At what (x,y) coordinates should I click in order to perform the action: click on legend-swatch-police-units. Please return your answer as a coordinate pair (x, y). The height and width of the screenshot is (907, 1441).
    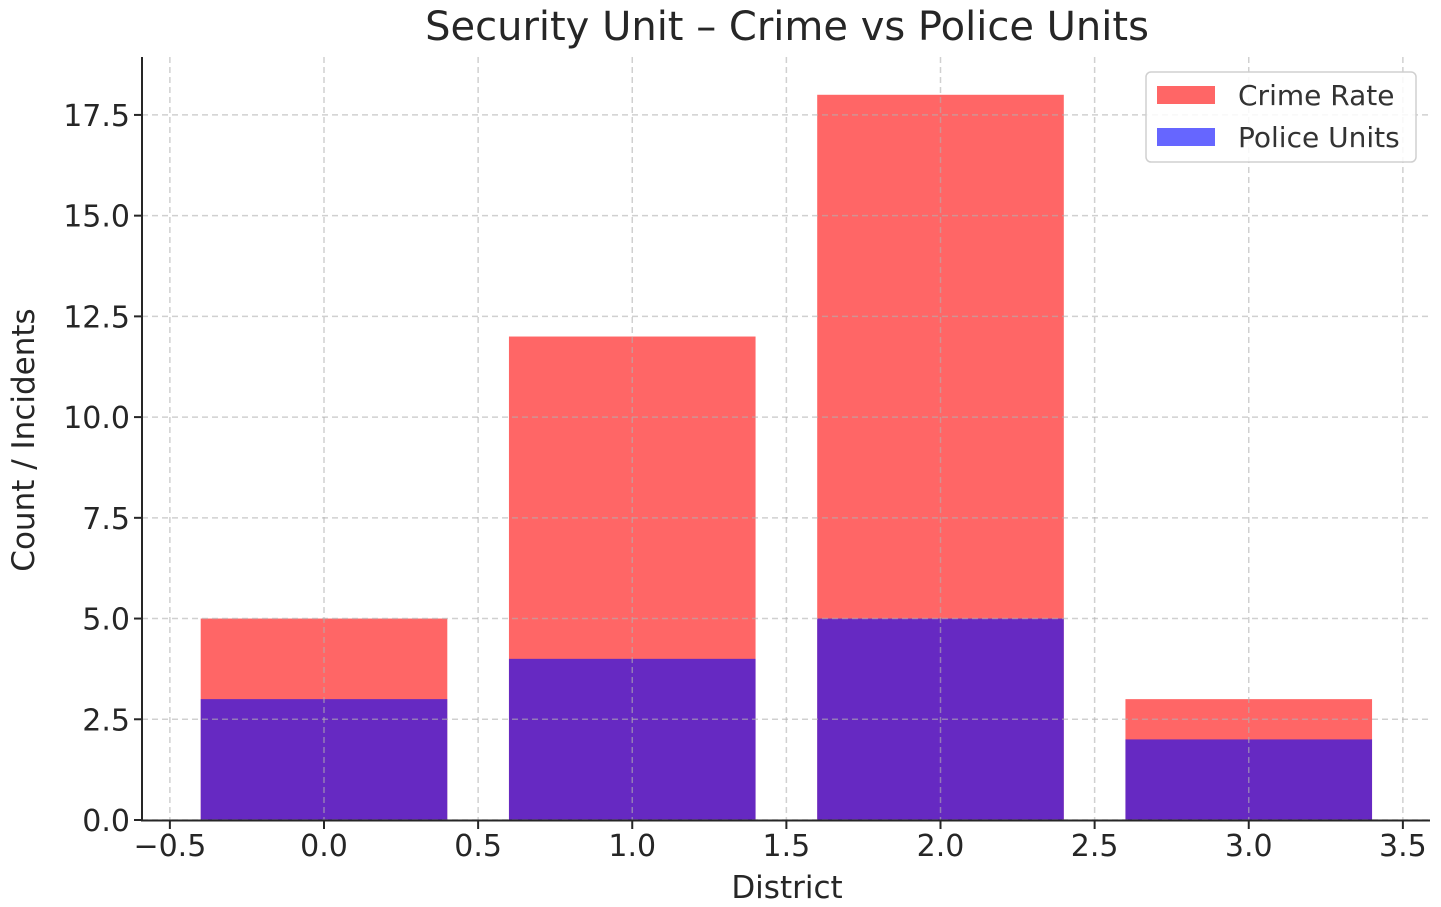
    Looking at the image, I should click on (1186, 137).